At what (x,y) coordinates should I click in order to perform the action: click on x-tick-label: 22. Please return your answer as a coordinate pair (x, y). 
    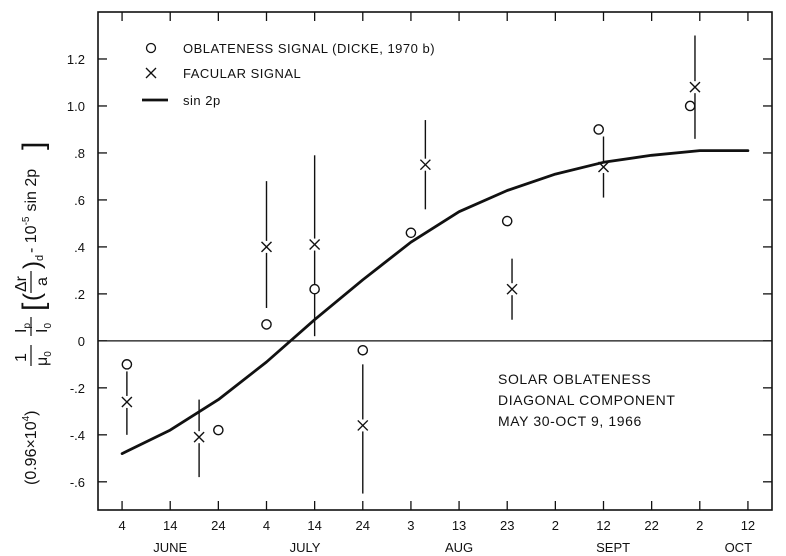
    Looking at the image, I should click on (651, 525).